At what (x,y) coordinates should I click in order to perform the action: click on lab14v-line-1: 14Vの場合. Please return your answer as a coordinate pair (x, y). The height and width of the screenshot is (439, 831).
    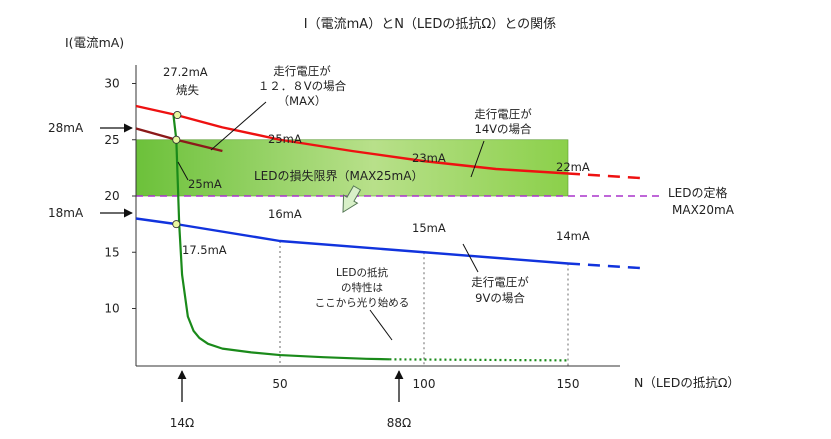
    Looking at the image, I should click on (504, 129).